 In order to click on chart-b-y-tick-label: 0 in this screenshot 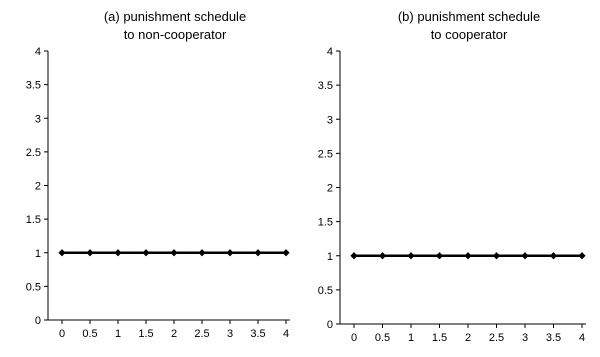, I will do `click(330, 325)`.